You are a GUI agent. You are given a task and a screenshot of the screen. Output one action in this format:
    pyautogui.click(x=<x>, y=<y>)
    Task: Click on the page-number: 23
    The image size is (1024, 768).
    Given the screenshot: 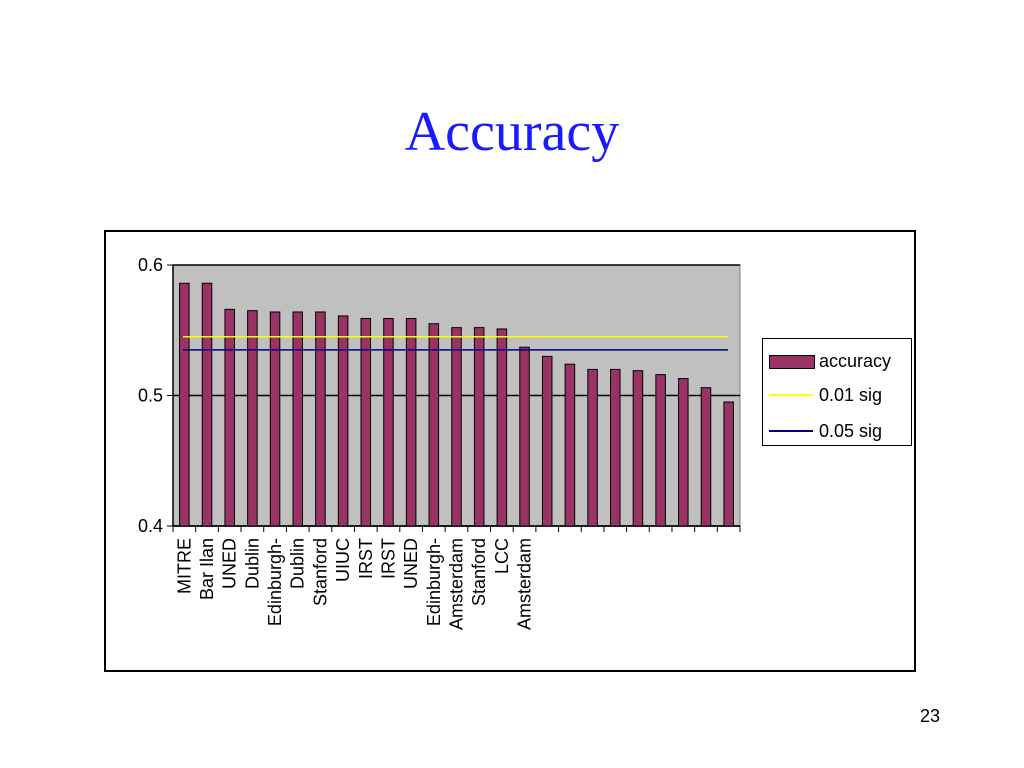 What is the action you would take?
    pyautogui.click(x=929, y=716)
    